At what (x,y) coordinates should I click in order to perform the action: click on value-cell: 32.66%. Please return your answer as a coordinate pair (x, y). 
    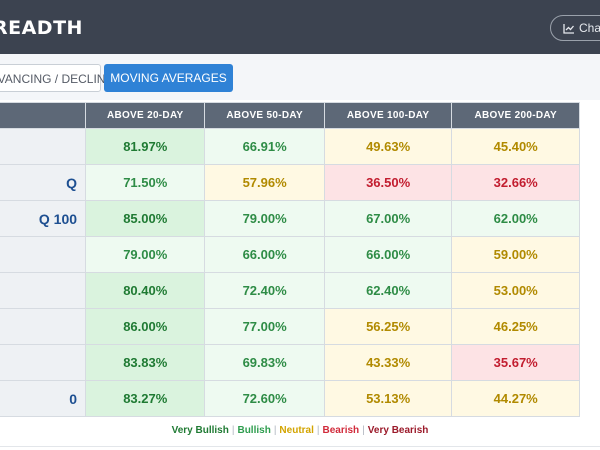
    Looking at the image, I should click on (515, 182).